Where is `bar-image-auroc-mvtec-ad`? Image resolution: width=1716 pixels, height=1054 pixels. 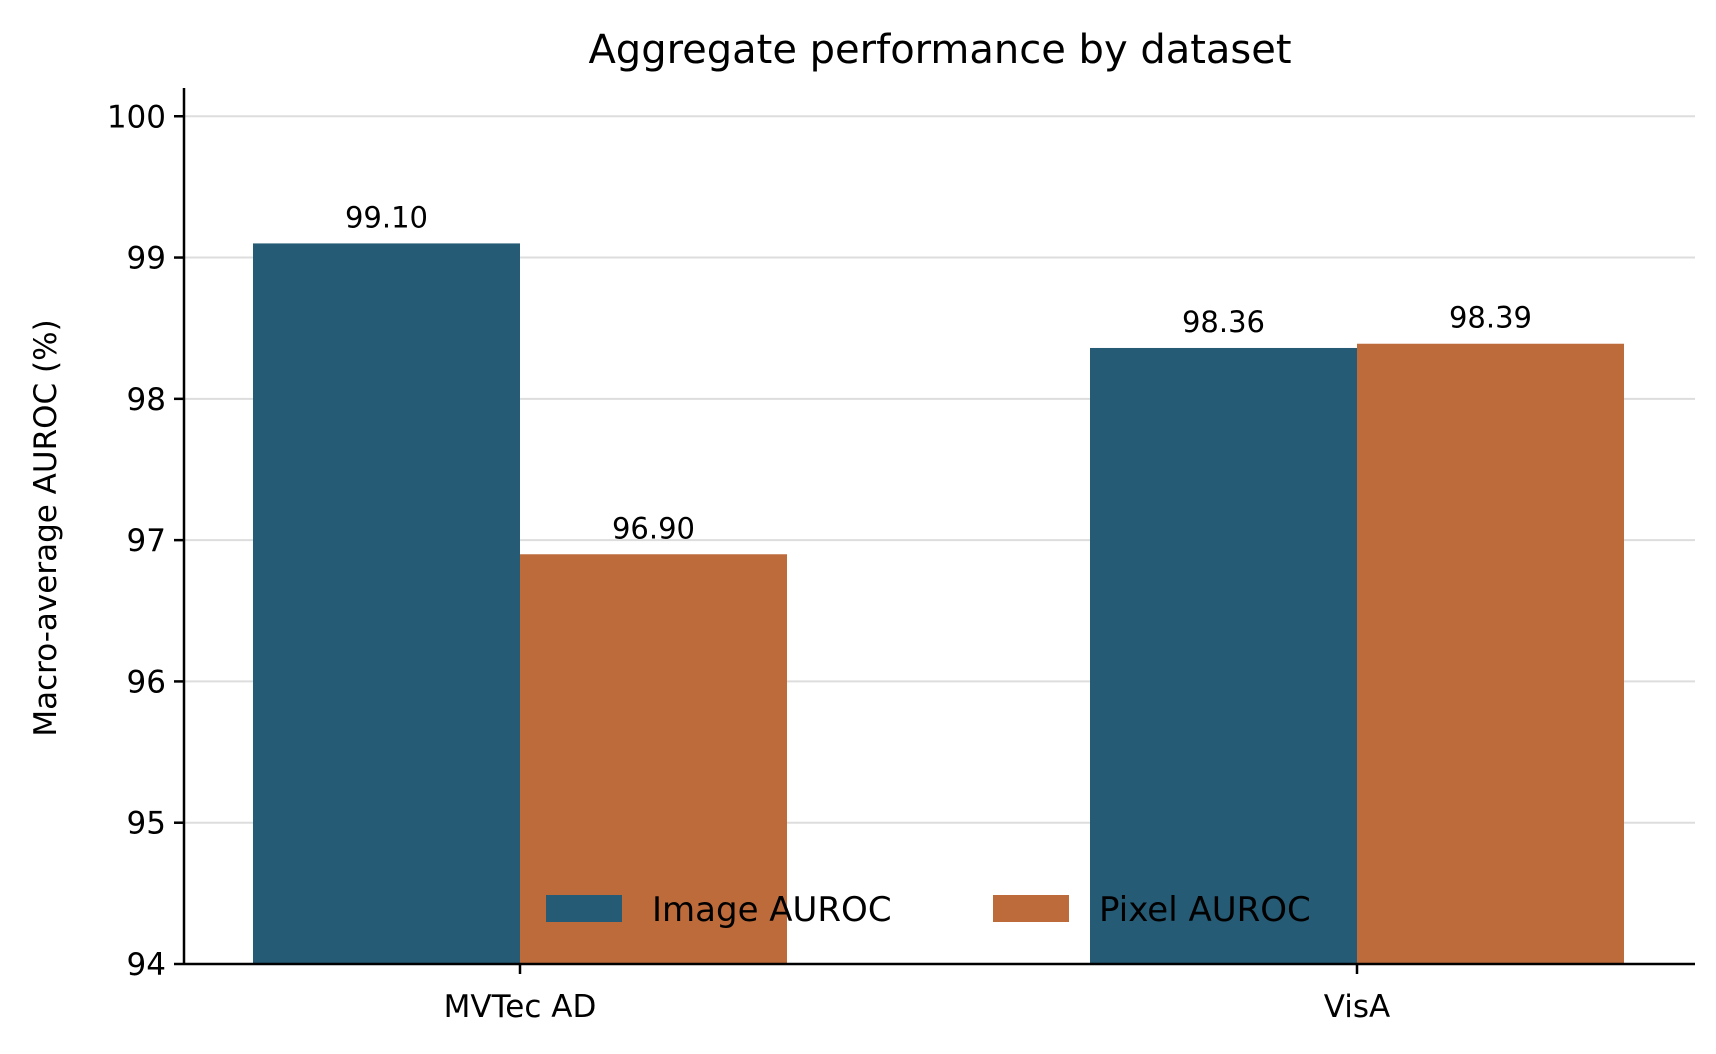
bar-image-auroc-mvtec-ad is located at coordinates (386, 603).